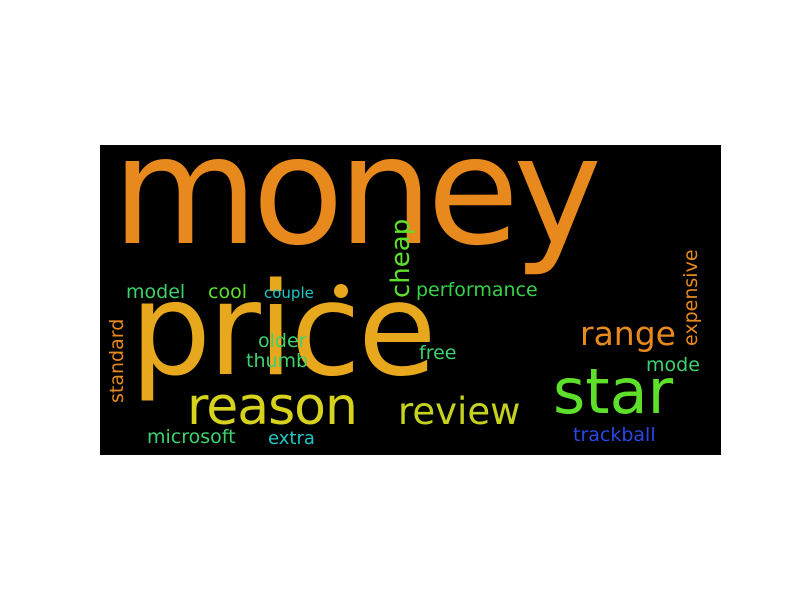 This screenshot has height=600, width=800. Describe the element at coordinates (227, 292) in the screenshot. I see `word-cool: cool` at that location.